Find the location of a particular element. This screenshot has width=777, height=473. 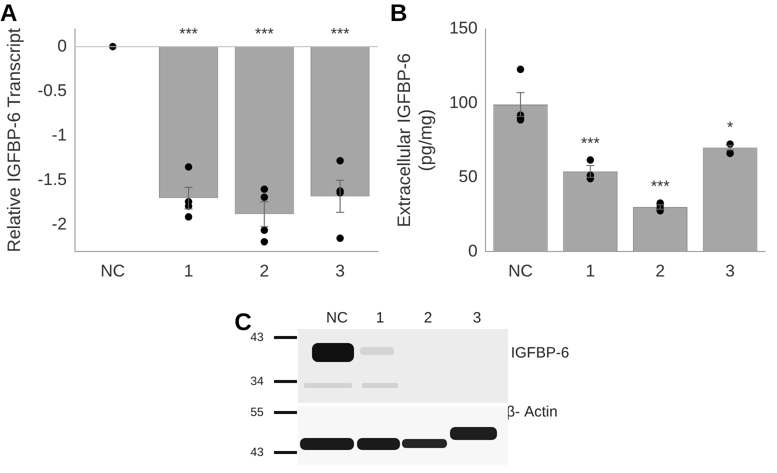

text: C is located at coordinates (243, 322).